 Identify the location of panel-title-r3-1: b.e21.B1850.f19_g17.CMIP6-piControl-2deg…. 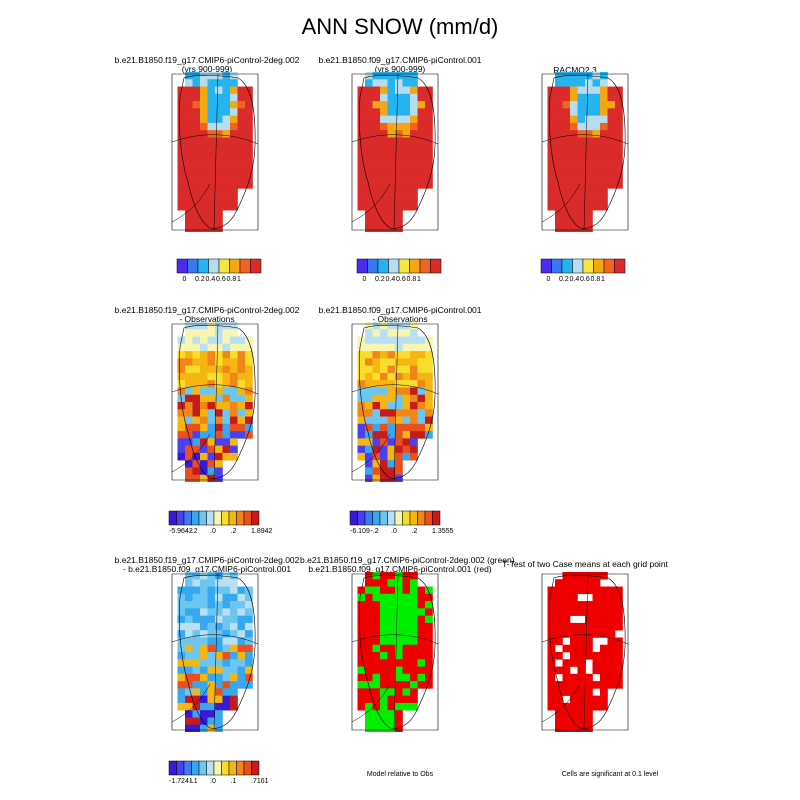
(207, 564).